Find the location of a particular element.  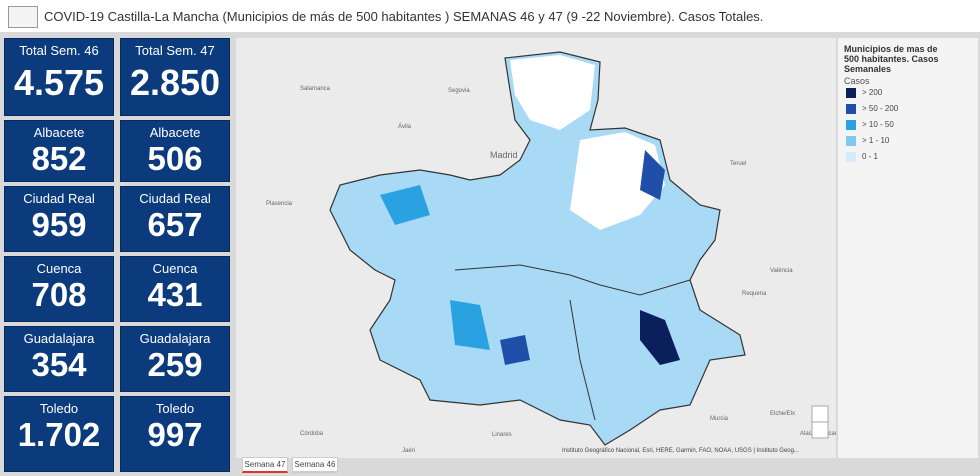

stat-card: Ciudad Real 959 is located at coordinates (59, 219).